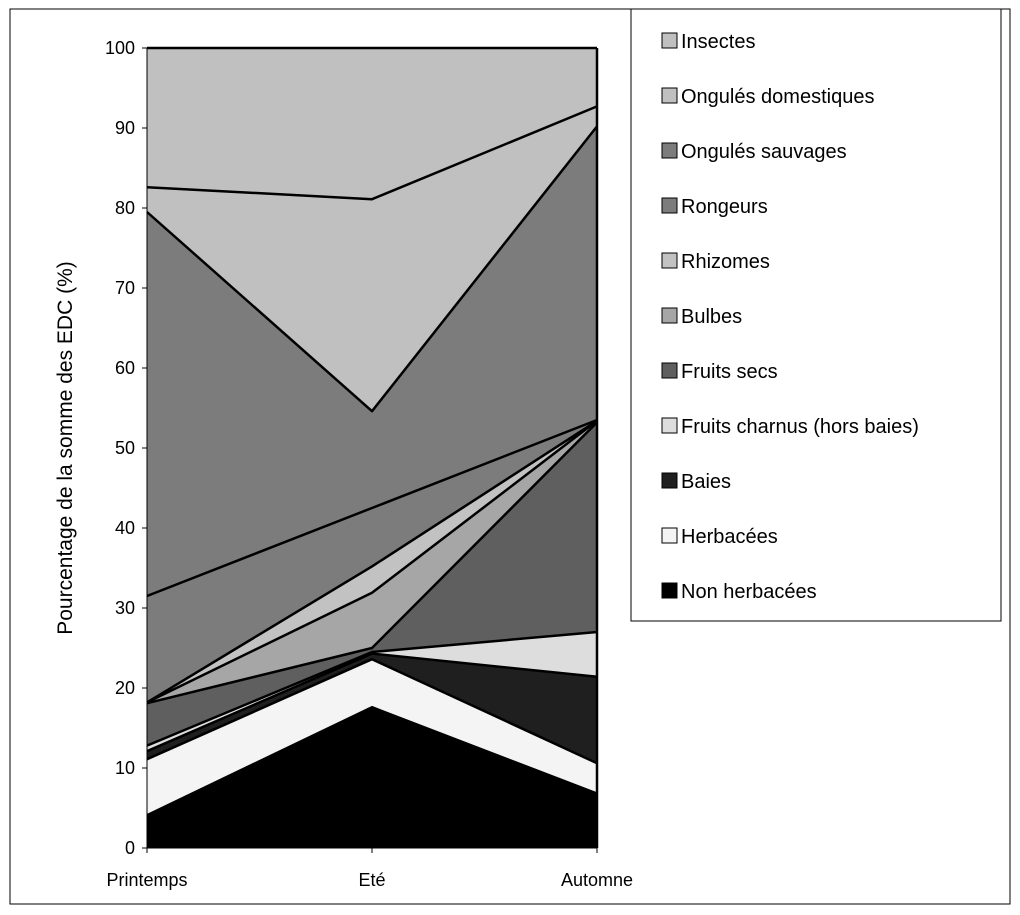 The image size is (1020, 915). I want to click on area-ongules-domestiques, so click(372, 259).